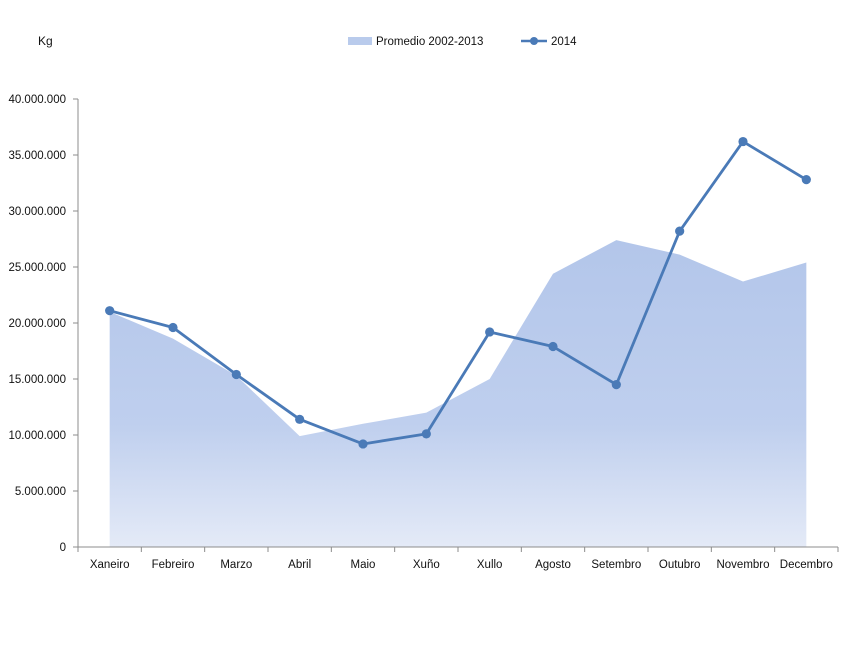 The image size is (844, 650). Describe the element at coordinates (564, 42) in the screenshot. I see `legend-label-2014: 2014` at that location.